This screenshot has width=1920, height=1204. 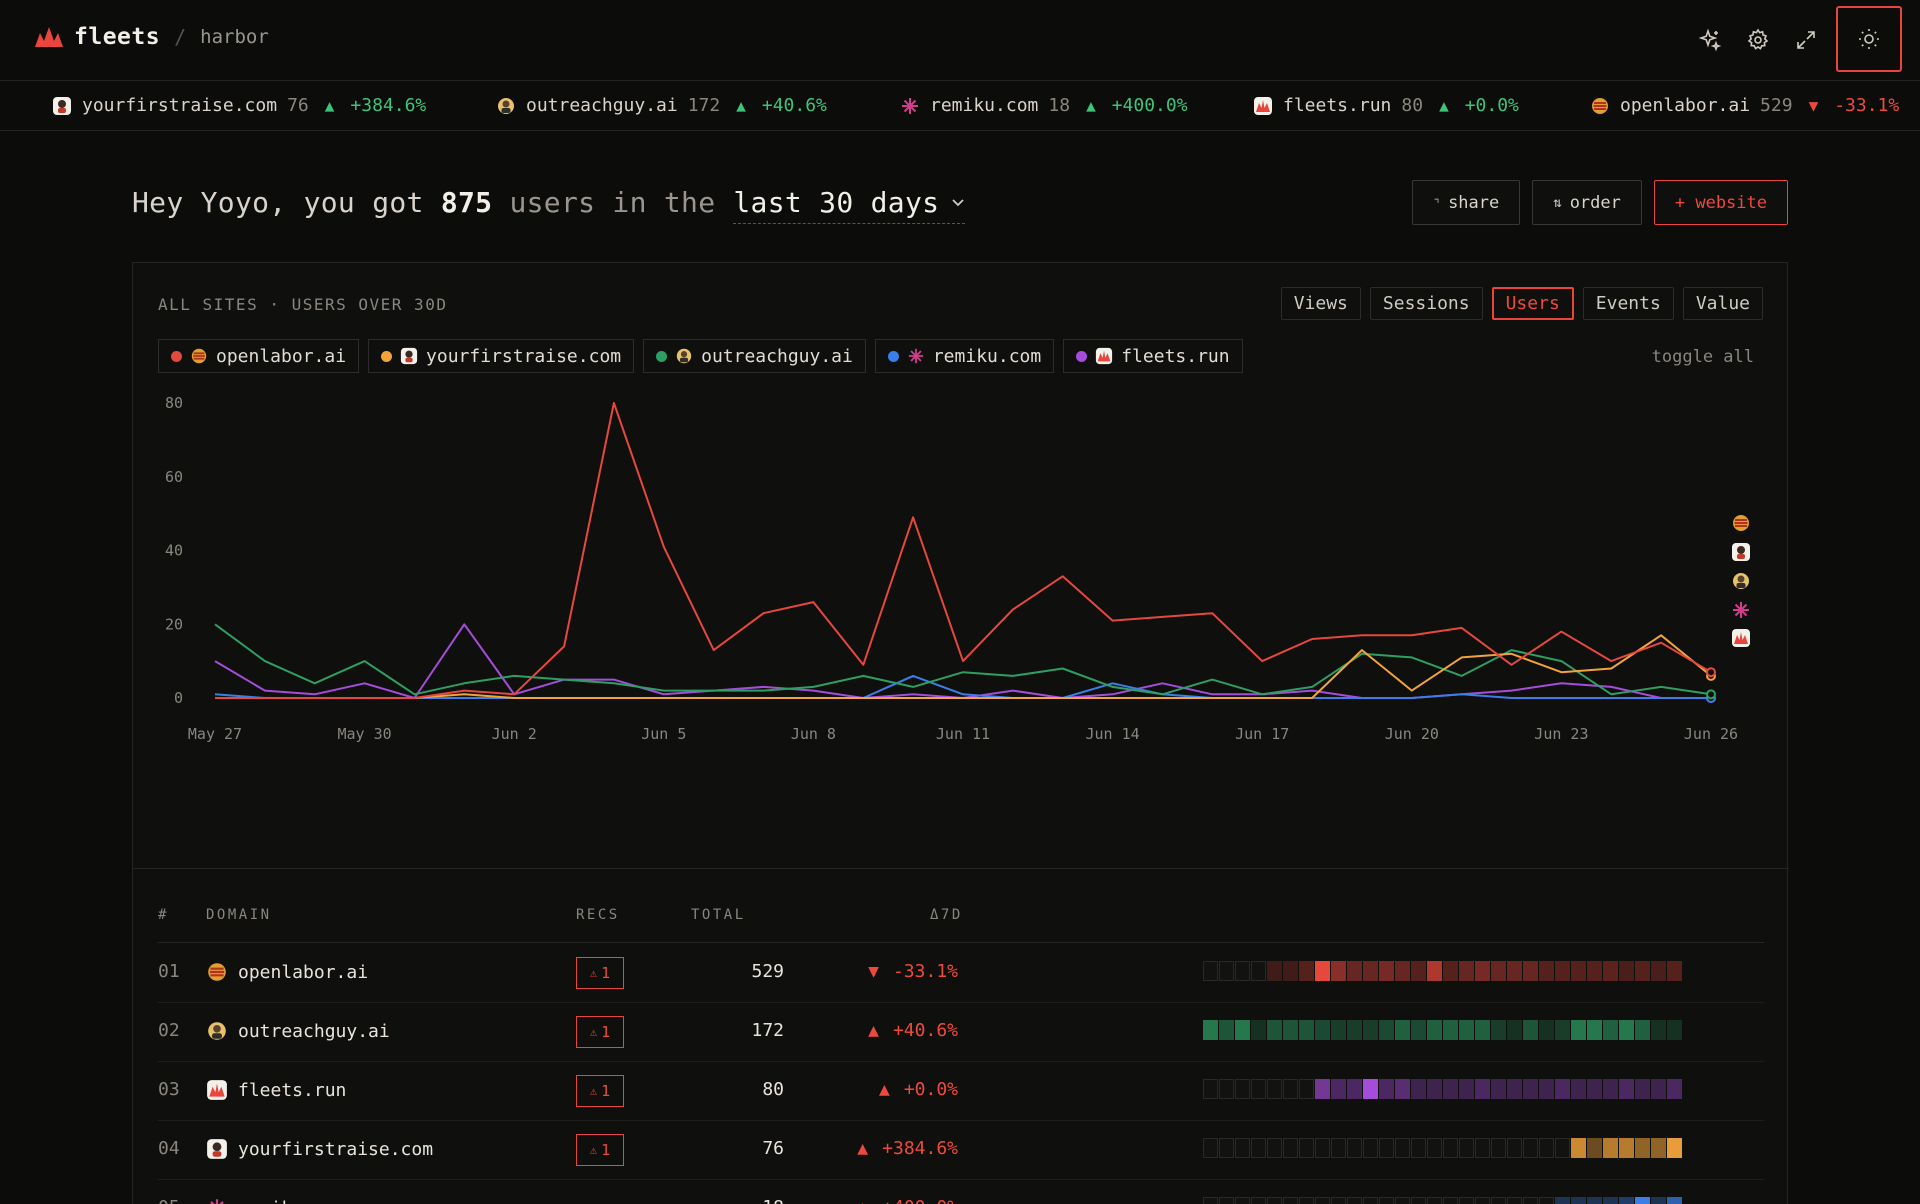 What do you see at coordinates (1744, 105) in the screenshot?
I see `ticker-item: openlabor.ai 529 ▼ -33.1%` at bounding box center [1744, 105].